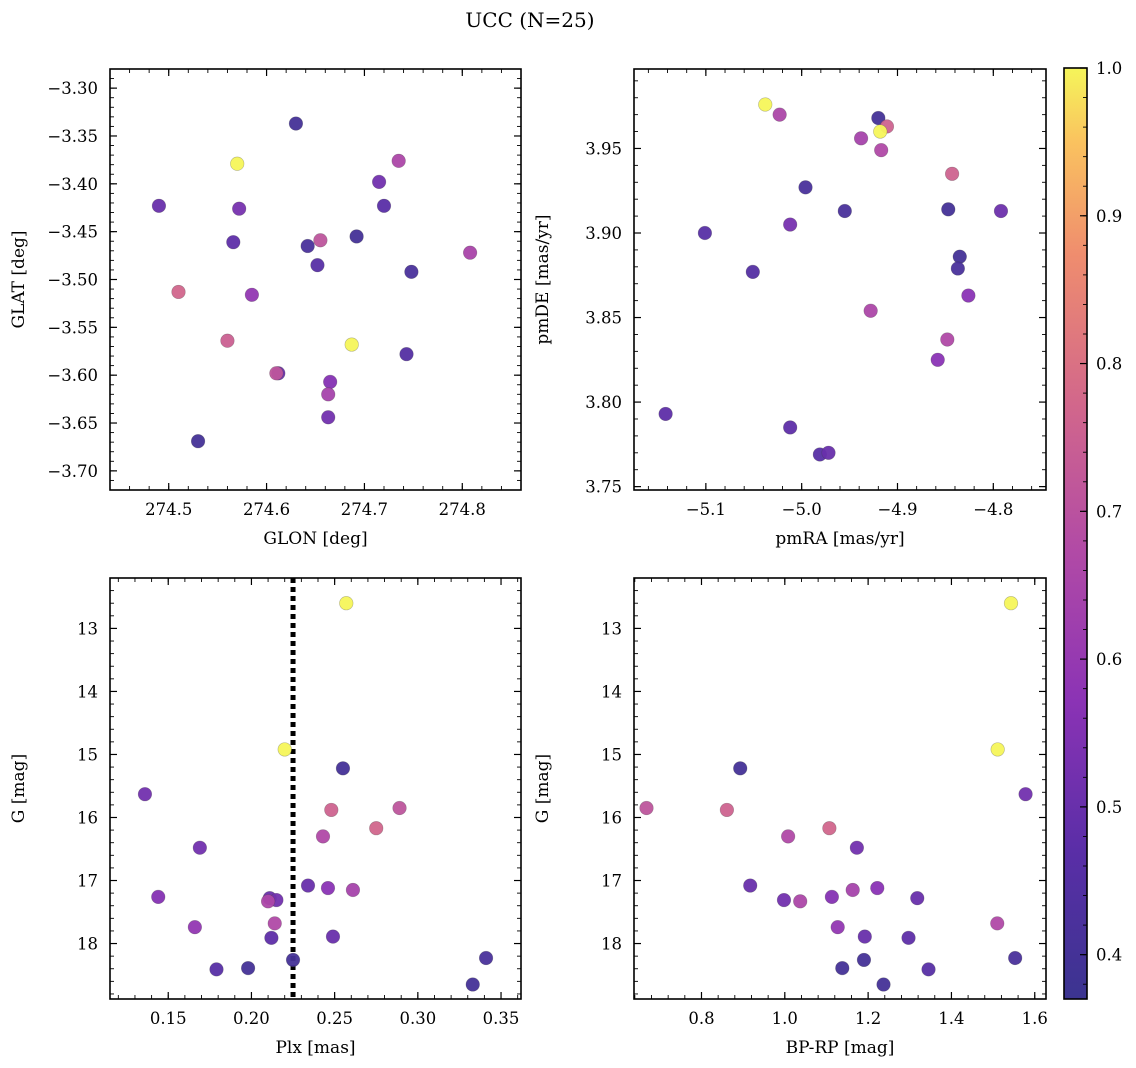 This screenshot has width=1136, height=1068. Describe the element at coordinates (72, 280) in the screenshot. I see `y-tick-label: −3.50` at that location.